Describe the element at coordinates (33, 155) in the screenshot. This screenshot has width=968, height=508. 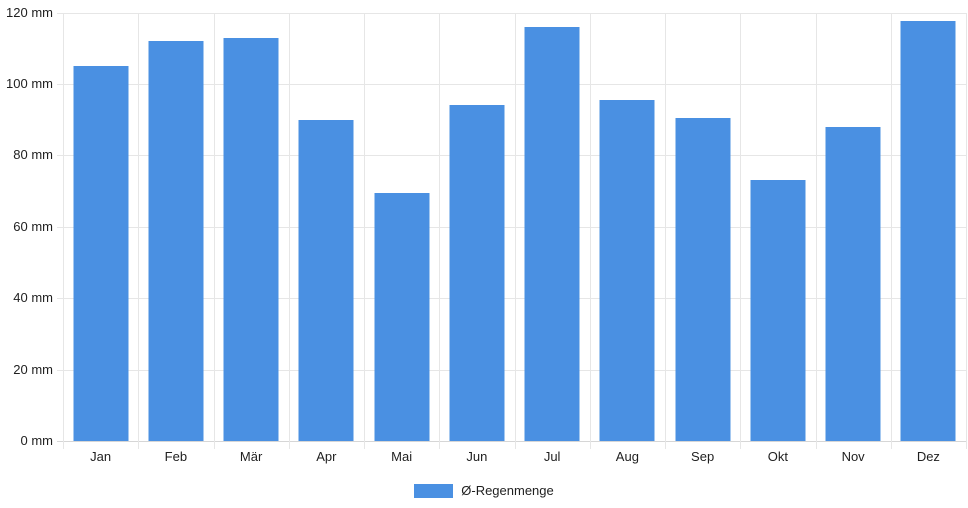
I see `y-tick-label-80: 80 mm` at that location.